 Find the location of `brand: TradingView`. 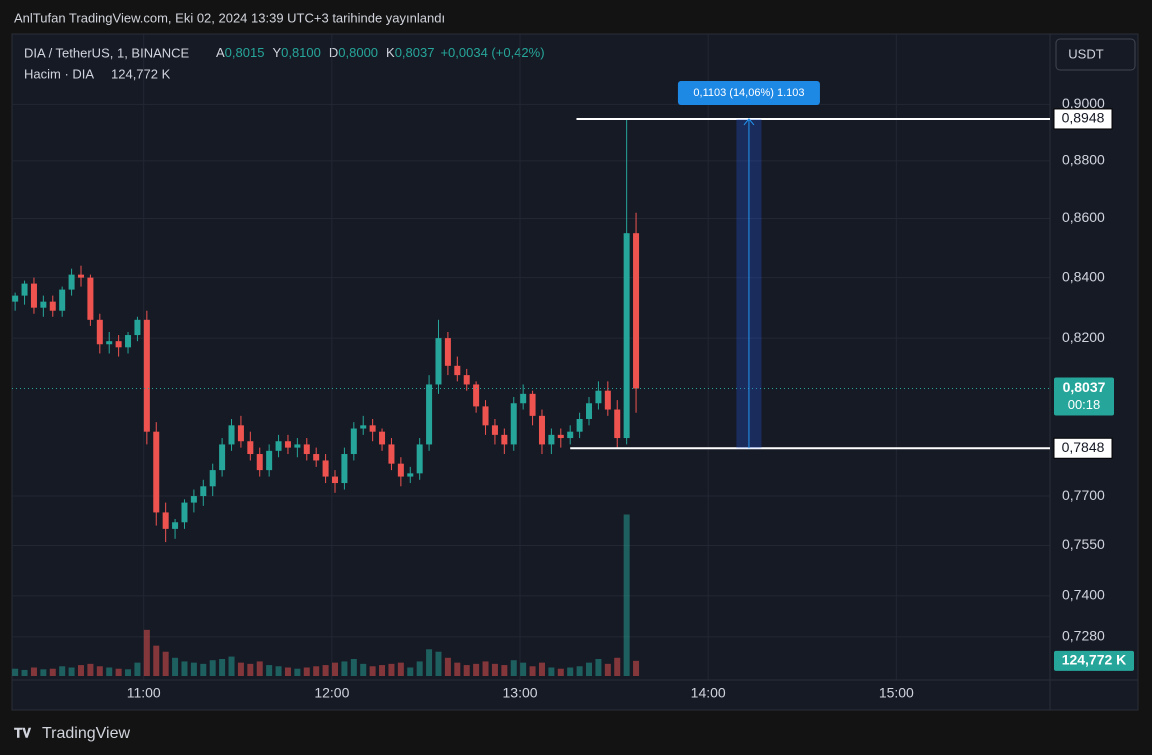

brand: TradingView is located at coordinates (86, 733).